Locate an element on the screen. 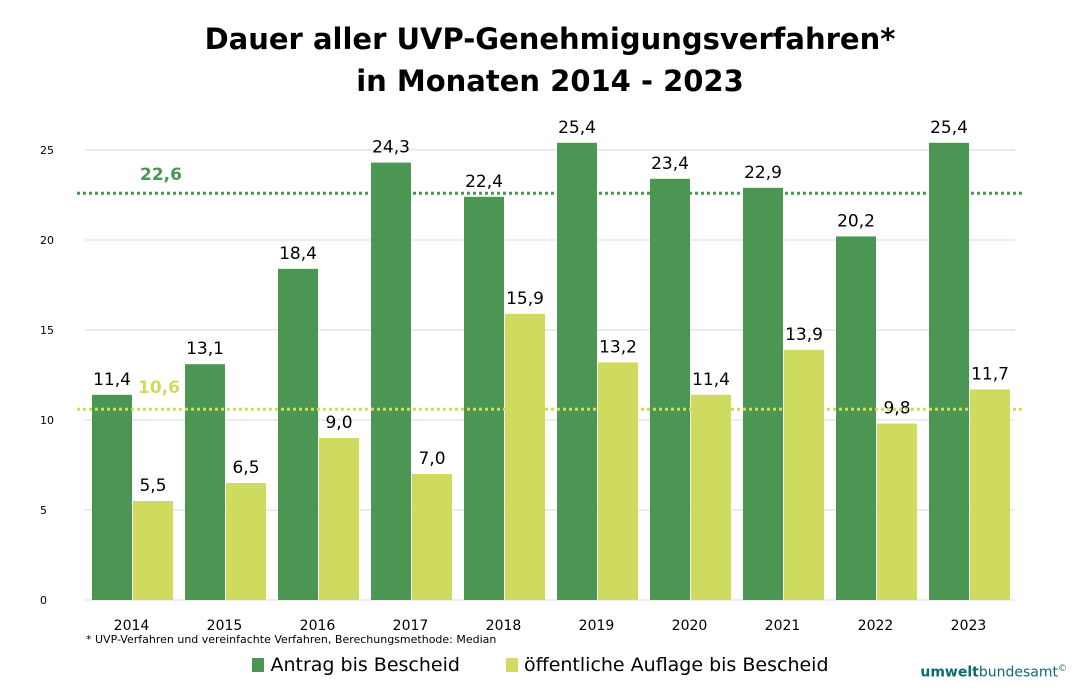 The height and width of the screenshot is (697, 1081). data-label: 22,4 is located at coordinates (484, 182).